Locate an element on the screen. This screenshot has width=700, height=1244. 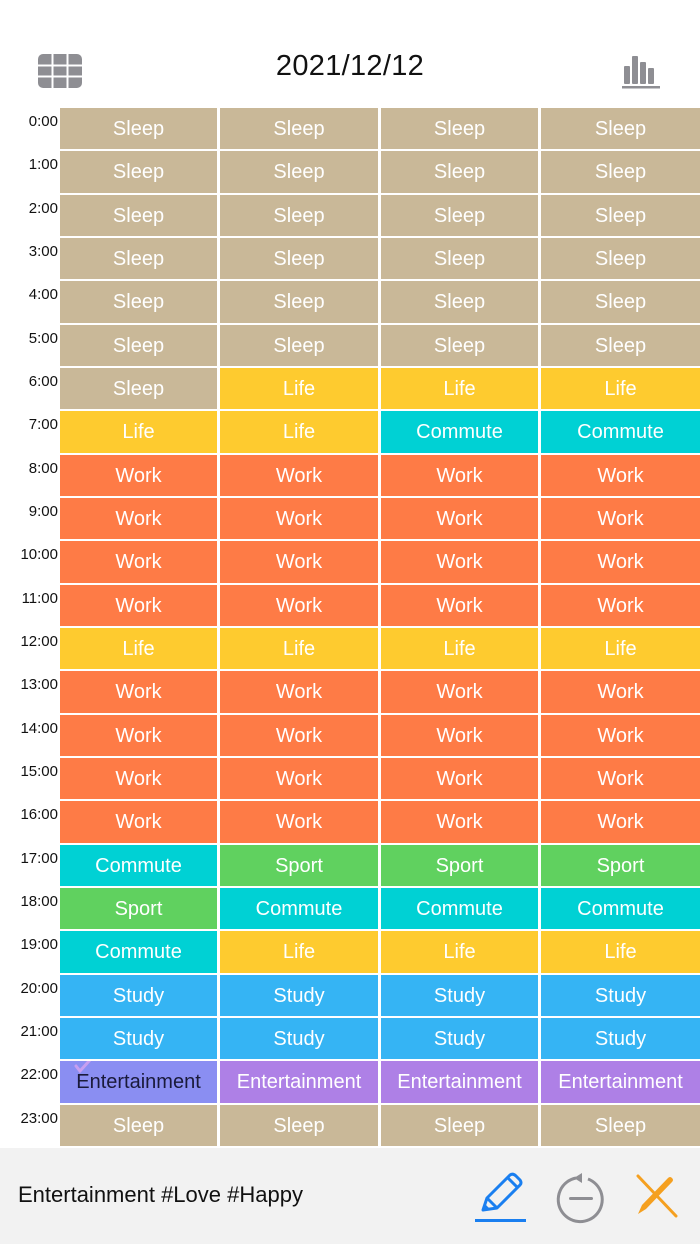
grid-view-icon is located at coordinates (60, 71).